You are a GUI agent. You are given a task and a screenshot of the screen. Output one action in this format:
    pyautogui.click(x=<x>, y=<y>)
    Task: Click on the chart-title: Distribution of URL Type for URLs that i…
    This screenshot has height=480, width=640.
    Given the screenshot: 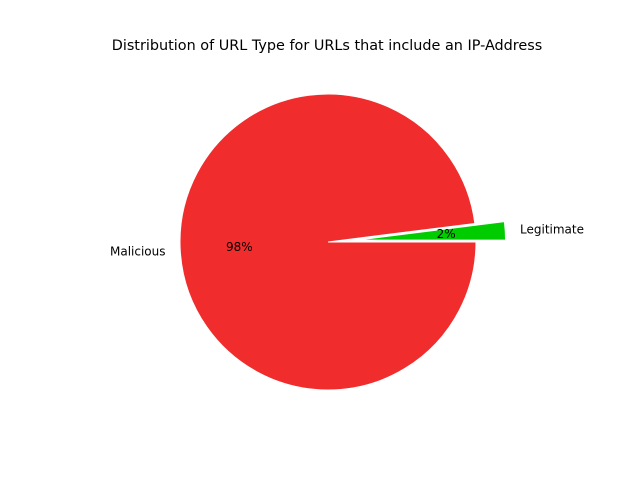 What is the action you would take?
    pyautogui.click(x=327, y=46)
    